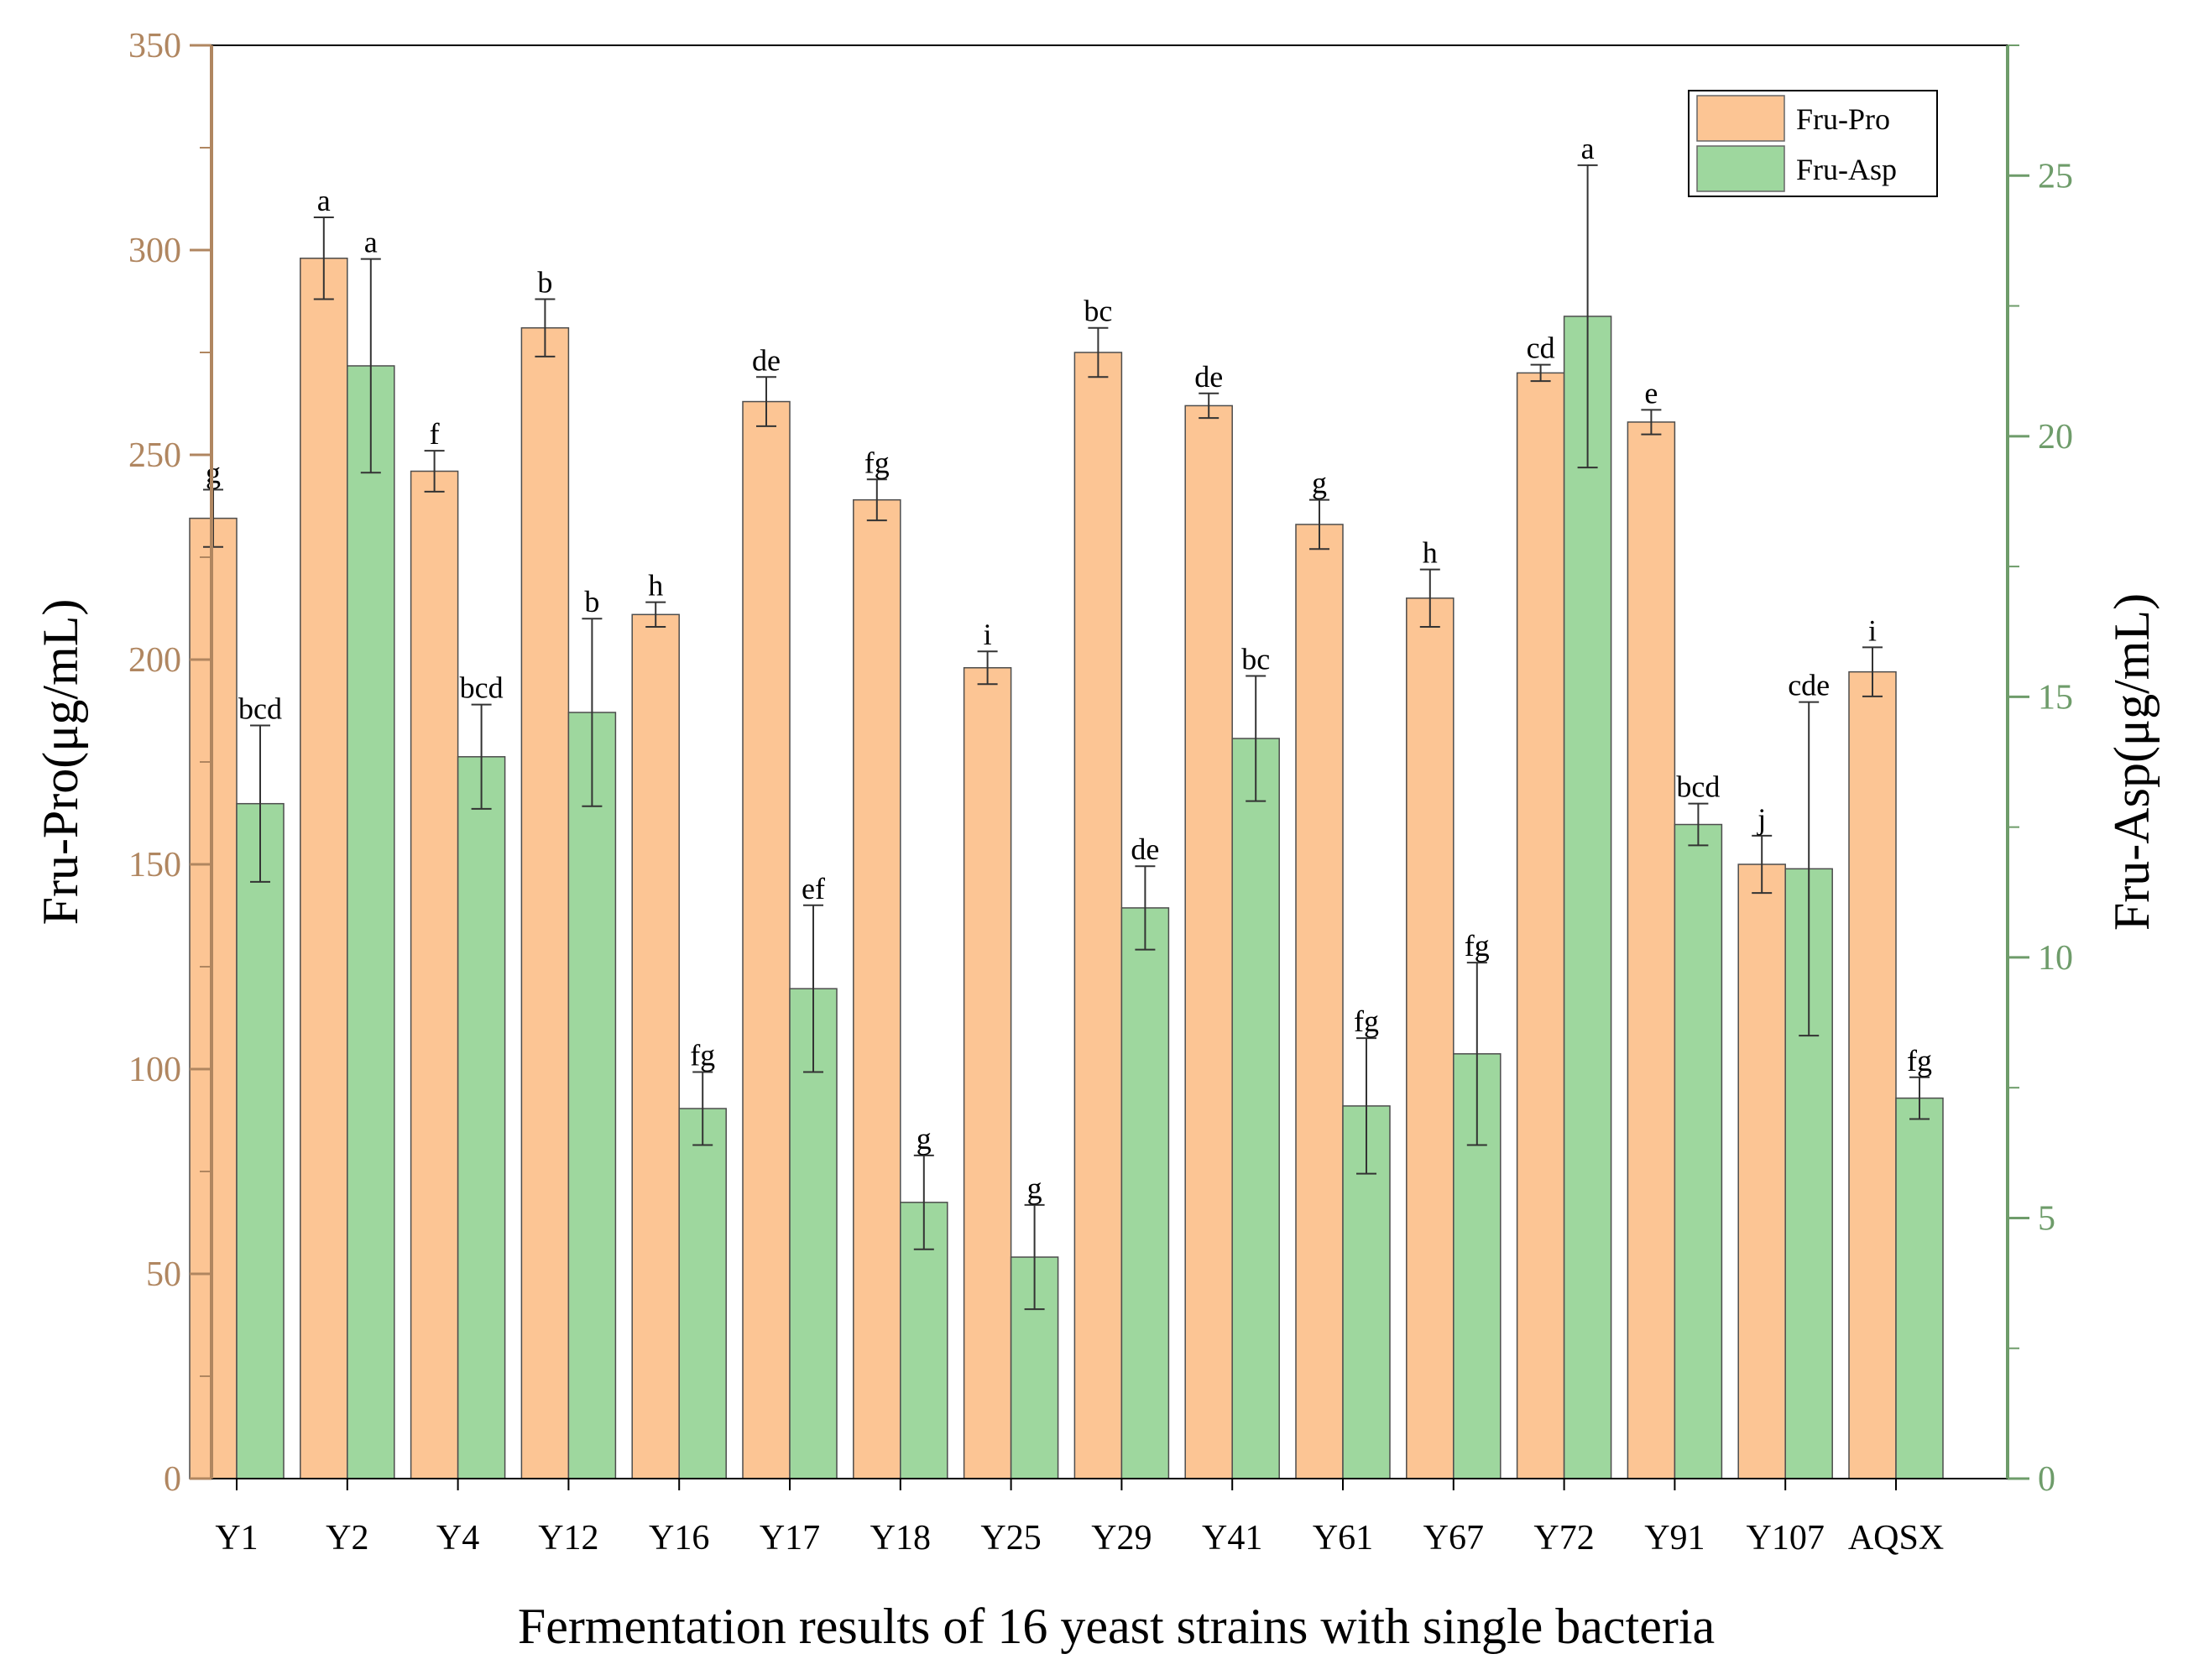  What do you see at coordinates (1740, 168) in the screenshot?
I see `legend-swatch-fru-asp` at bounding box center [1740, 168].